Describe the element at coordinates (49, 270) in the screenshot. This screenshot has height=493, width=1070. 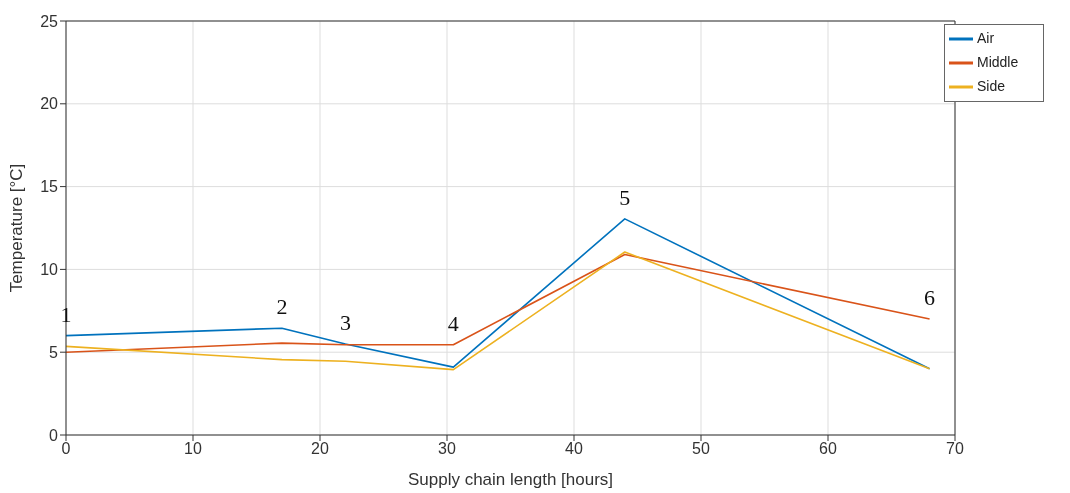
I see `y-tick-label: 10` at that location.